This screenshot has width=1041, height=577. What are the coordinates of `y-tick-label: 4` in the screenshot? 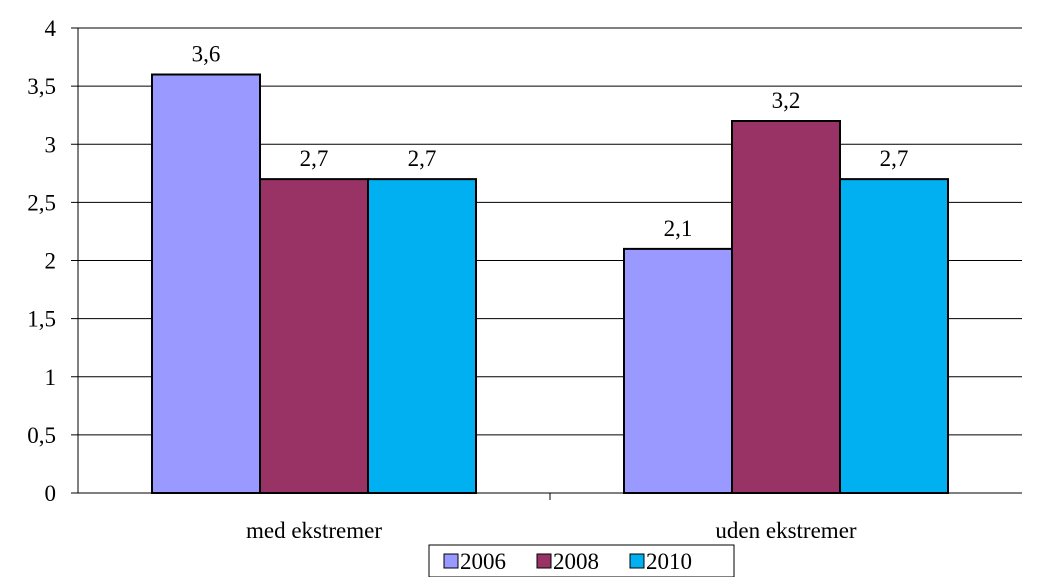 It's located at (51, 28).